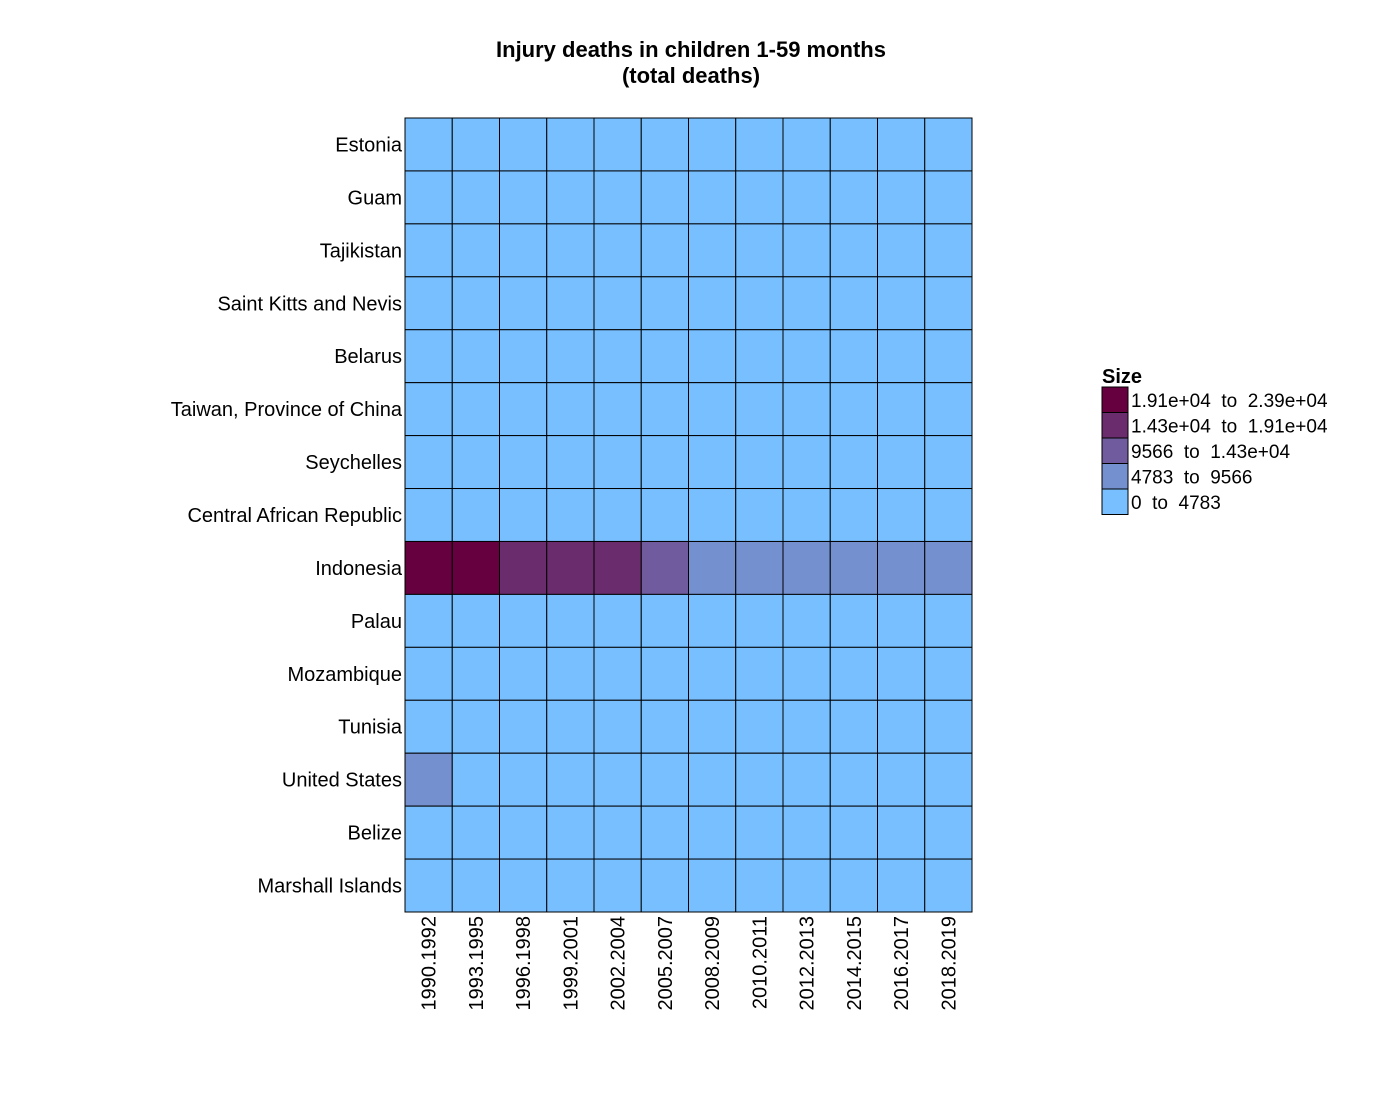 Image resolution: width=1400 pixels, height=1105 pixels. What do you see at coordinates (477, 963) in the screenshot?
I see `column-label: 1993.1995` at bounding box center [477, 963].